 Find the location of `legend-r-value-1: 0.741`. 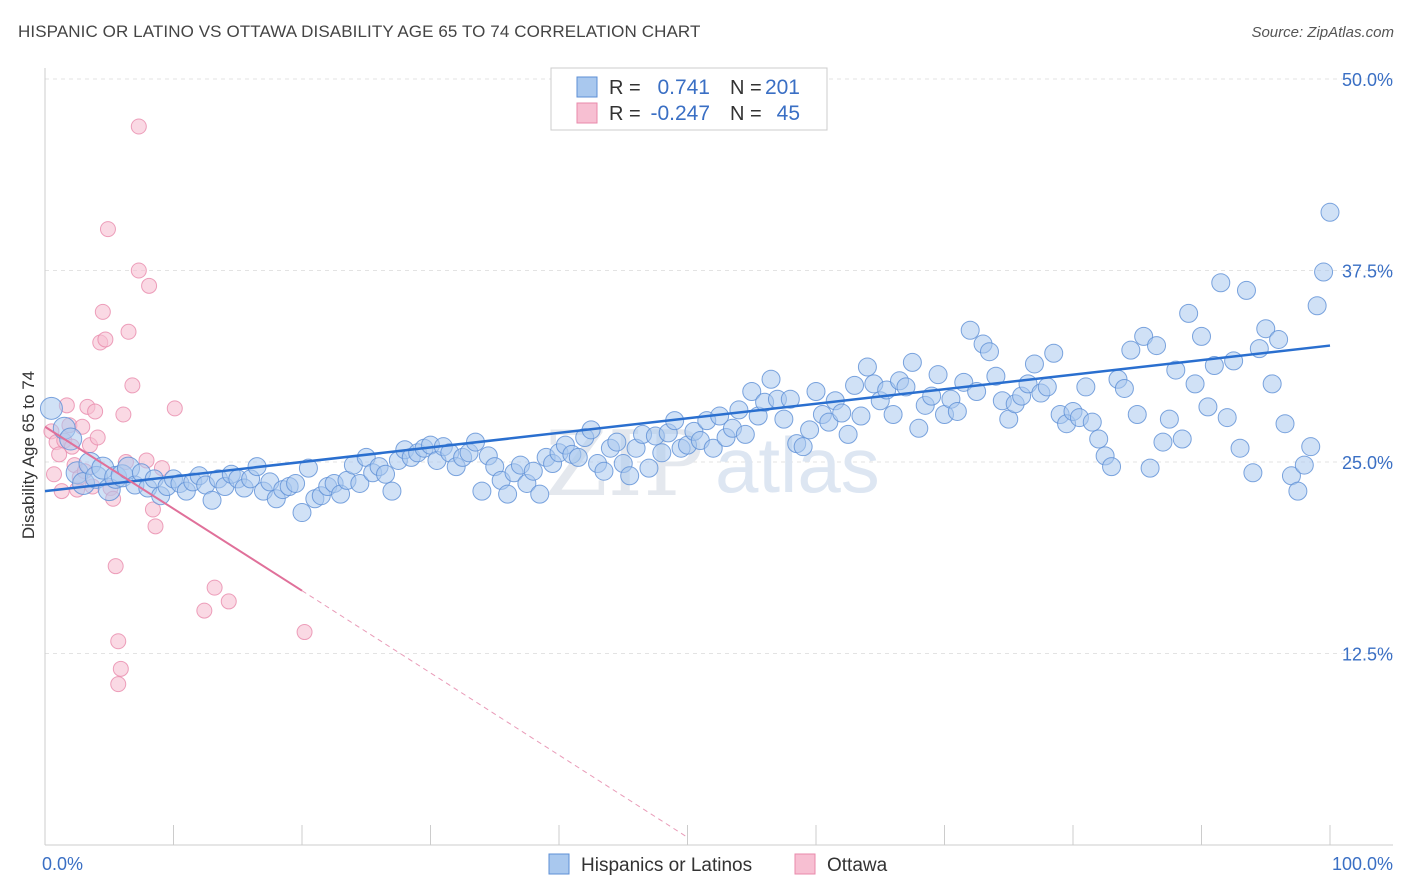

legend-r-value-1: 0.741 is located at coordinates (683, 87).